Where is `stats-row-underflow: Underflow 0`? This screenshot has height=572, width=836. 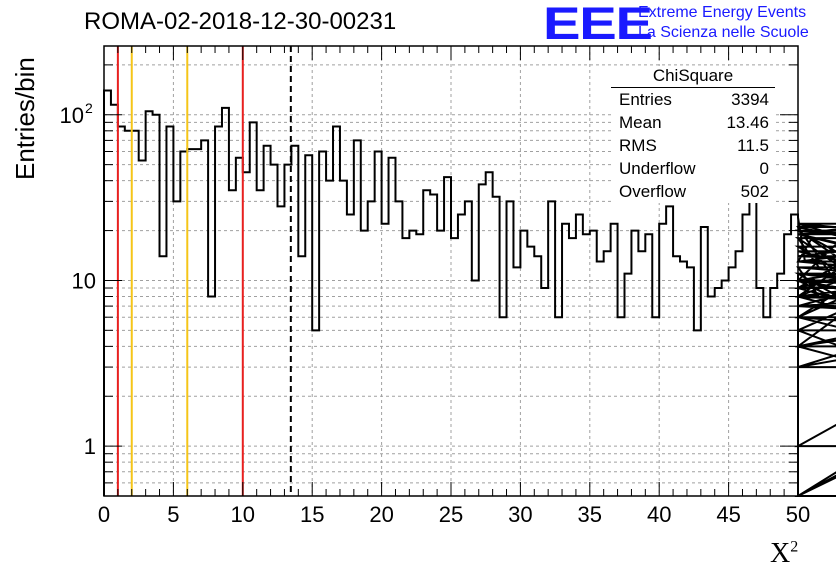
stats-row-underflow: Underflow 0 is located at coordinates (694, 168).